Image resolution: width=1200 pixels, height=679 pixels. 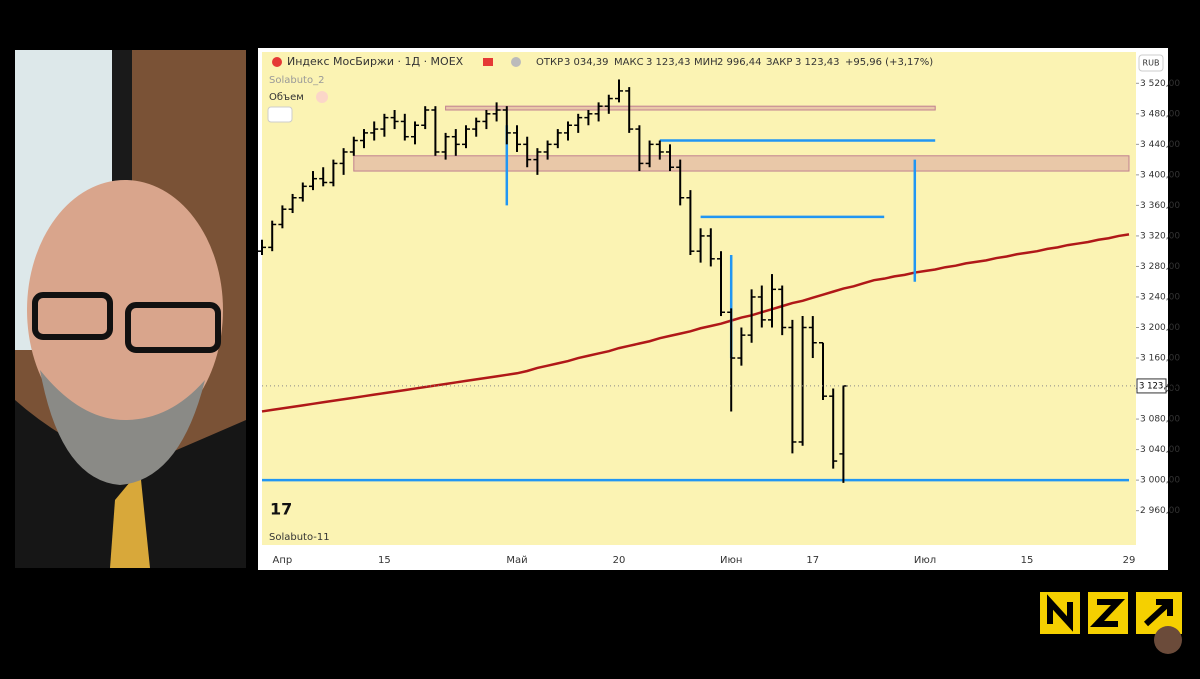 What do you see at coordinates (1129, 560) in the screenshot?
I see `x-tick-label: 29` at bounding box center [1129, 560].